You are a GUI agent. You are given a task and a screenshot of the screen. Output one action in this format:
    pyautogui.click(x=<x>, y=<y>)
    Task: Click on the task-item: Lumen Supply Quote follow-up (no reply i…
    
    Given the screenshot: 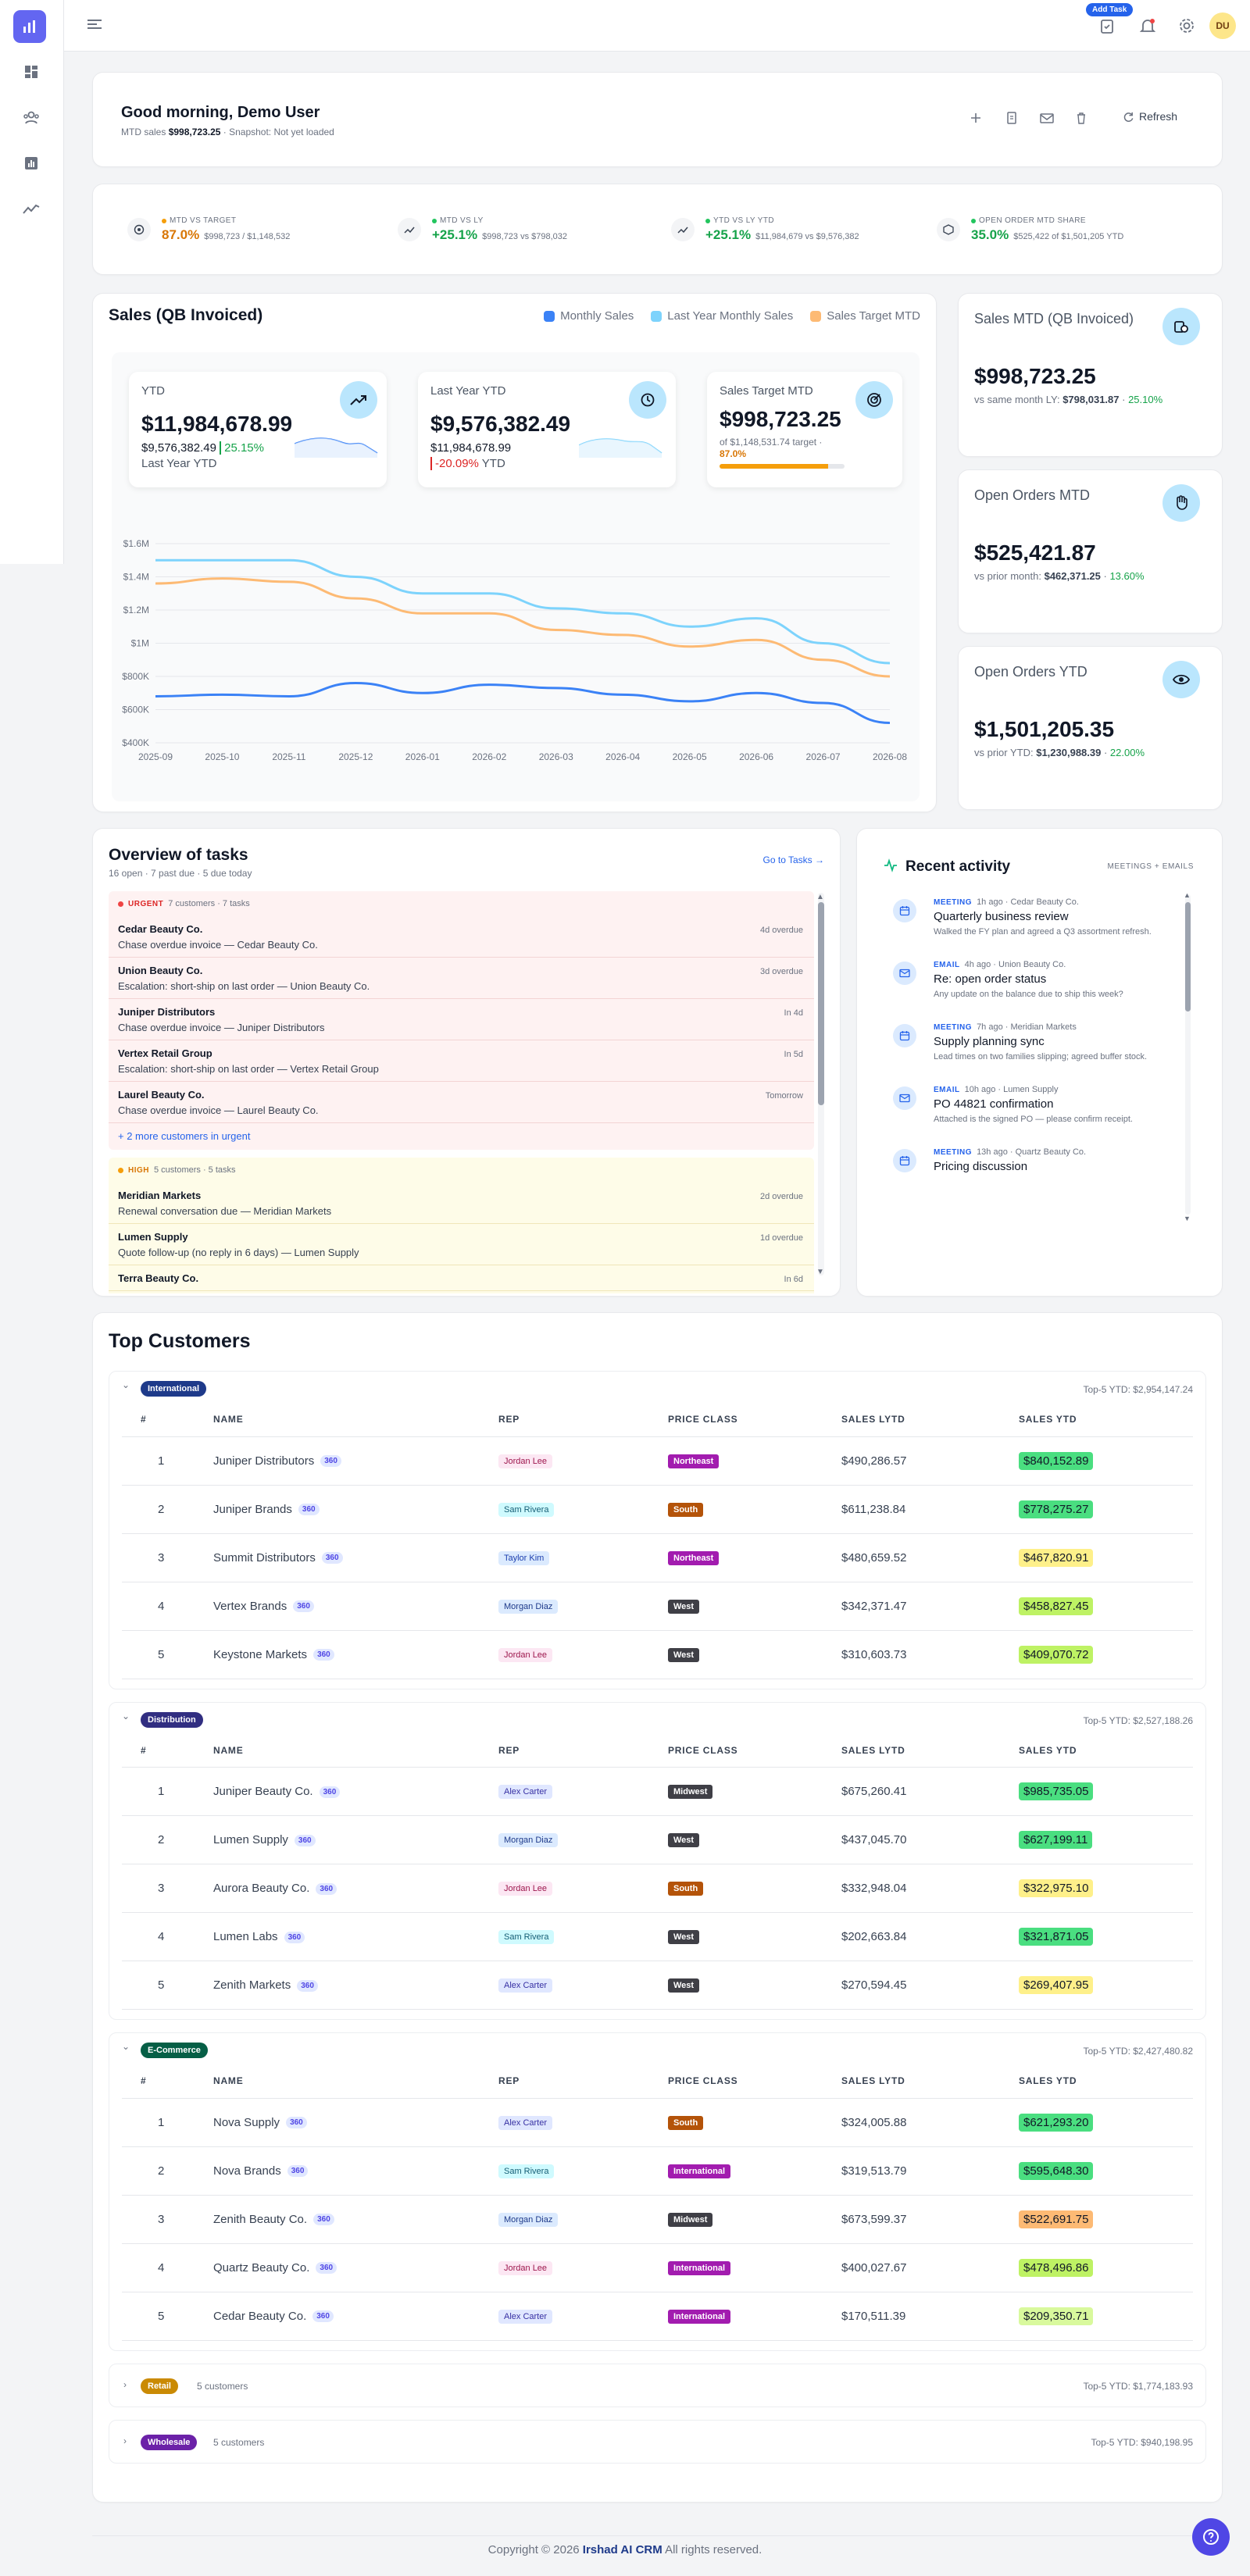 What is the action you would take?
    pyautogui.click(x=461, y=1244)
    